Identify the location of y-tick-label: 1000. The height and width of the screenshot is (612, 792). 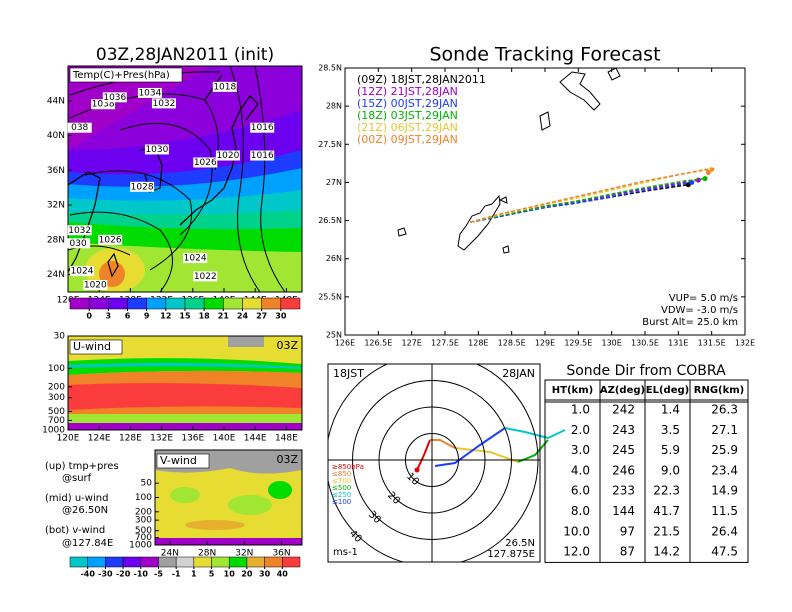
(140, 546).